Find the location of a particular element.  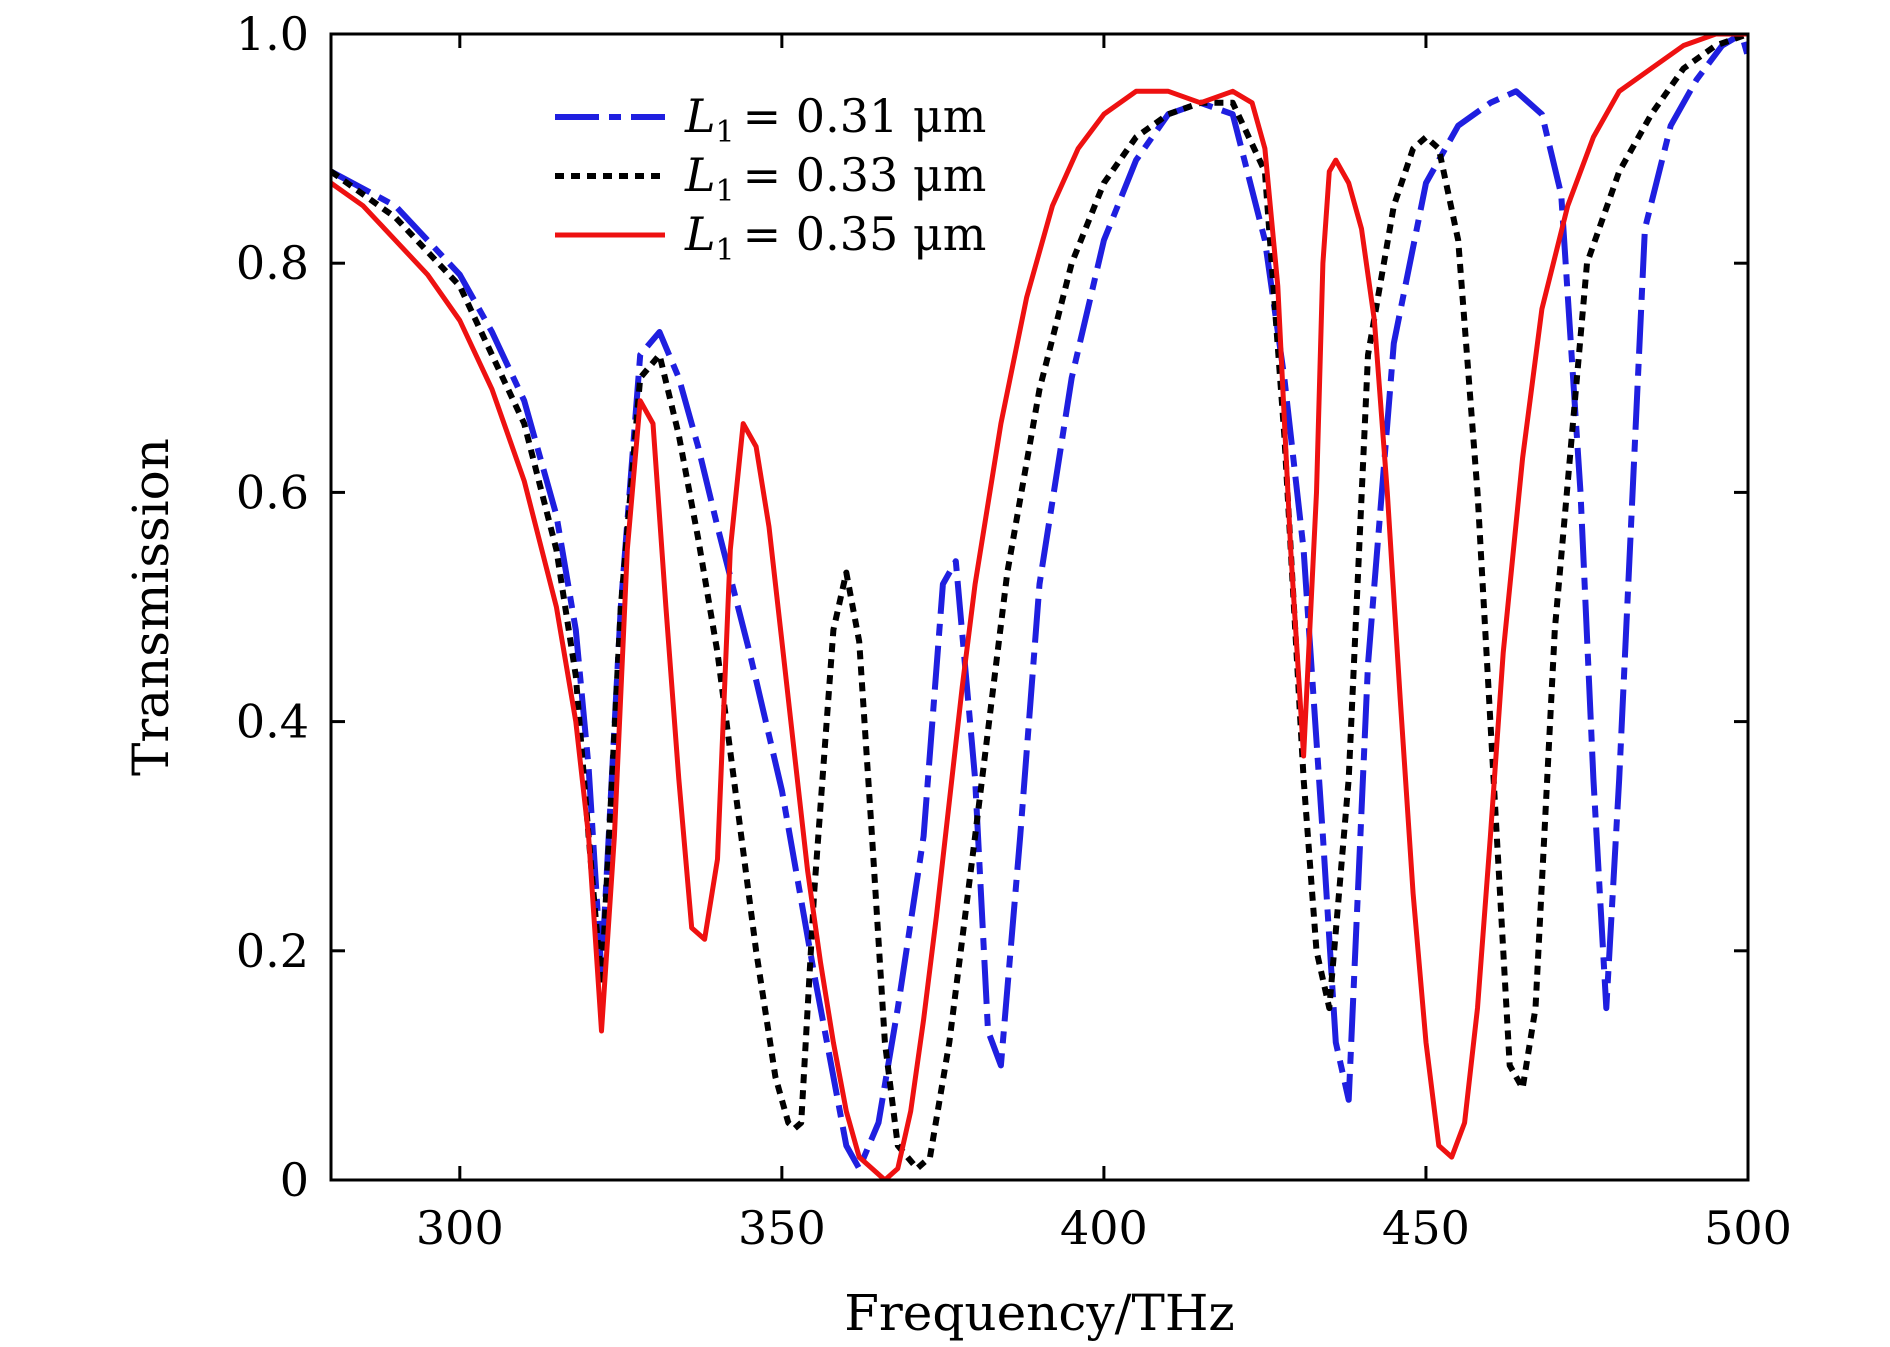

x-tick-label: 450 is located at coordinates (1426, 1228).